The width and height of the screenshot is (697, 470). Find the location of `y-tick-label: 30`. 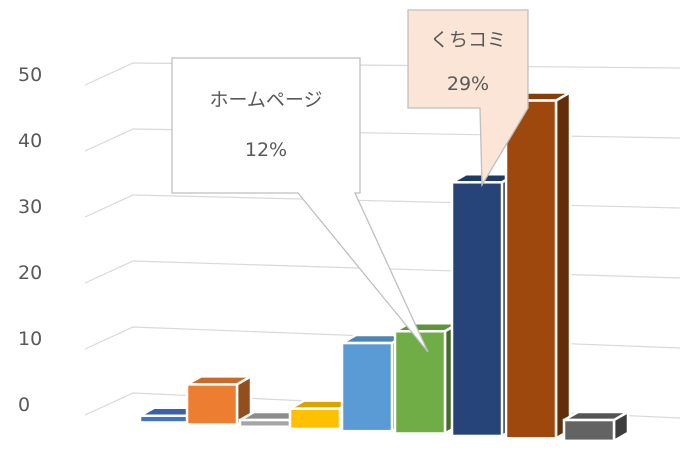

y-tick-label: 30 is located at coordinates (30, 207).